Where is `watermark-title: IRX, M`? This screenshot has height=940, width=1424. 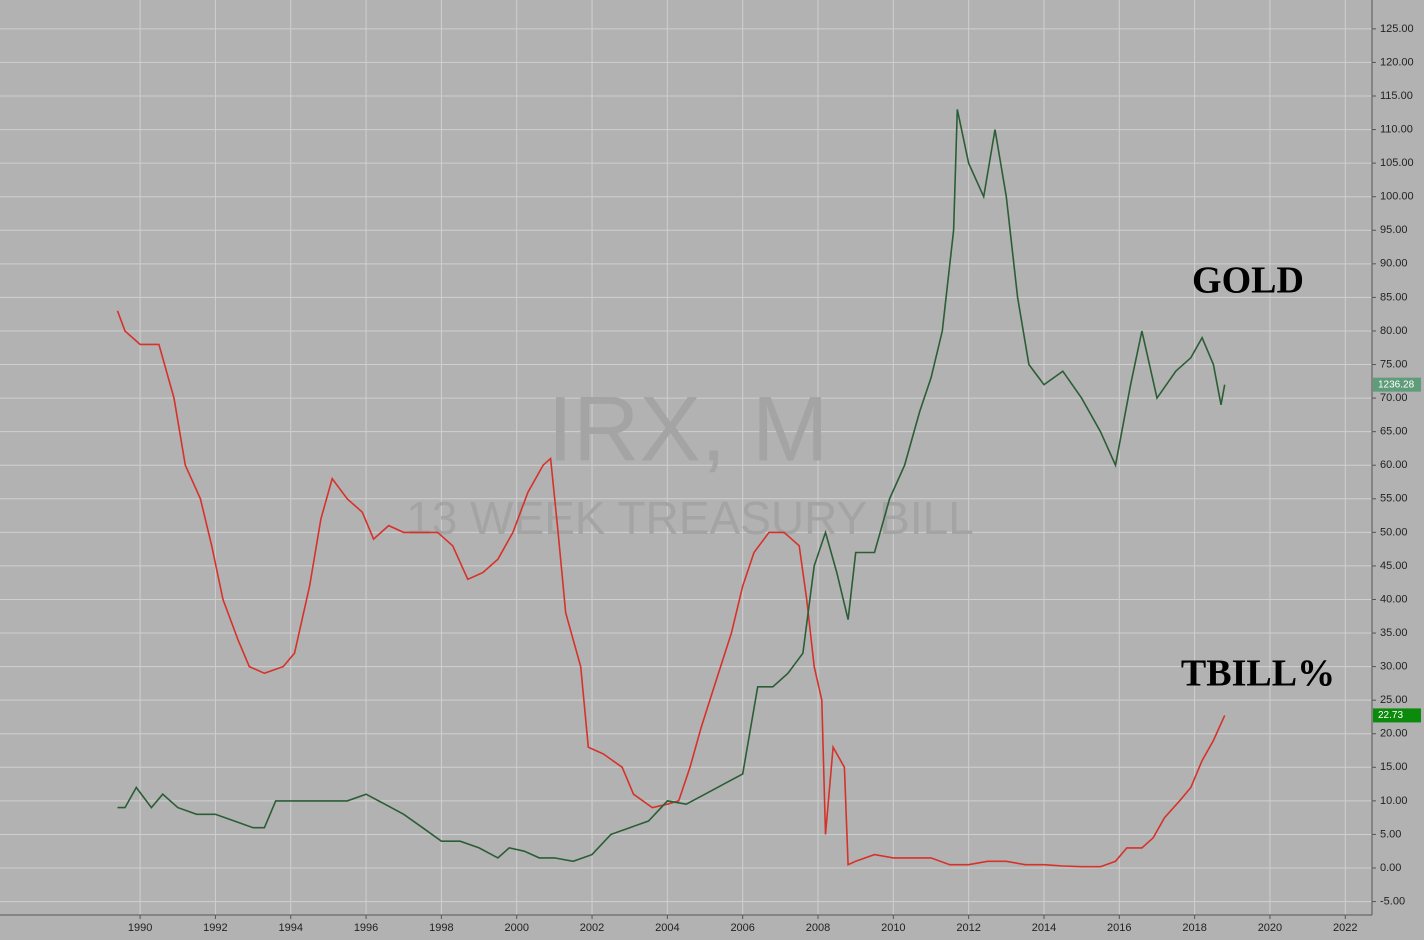
watermark-title: IRX, M is located at coordinates (687, 429).